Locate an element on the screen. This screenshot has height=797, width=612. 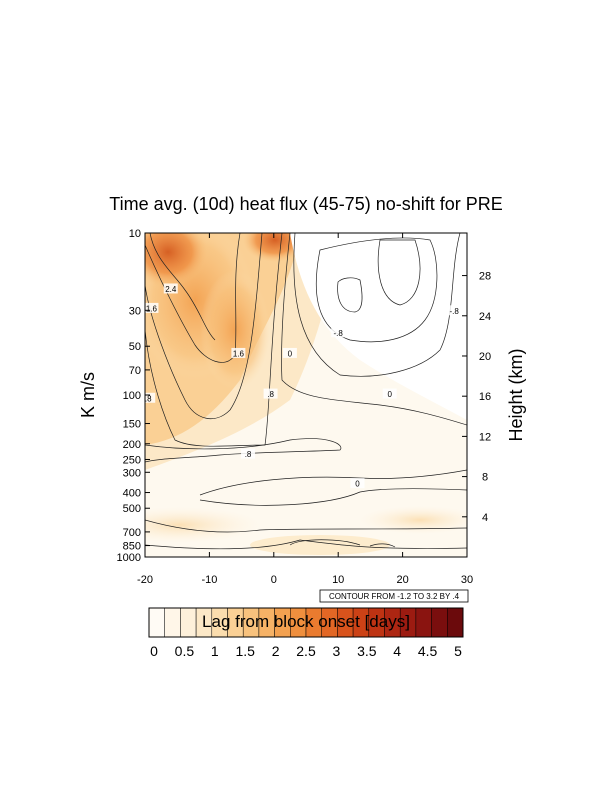
y-tick-label: 400 is located at coordinates (132, 494).